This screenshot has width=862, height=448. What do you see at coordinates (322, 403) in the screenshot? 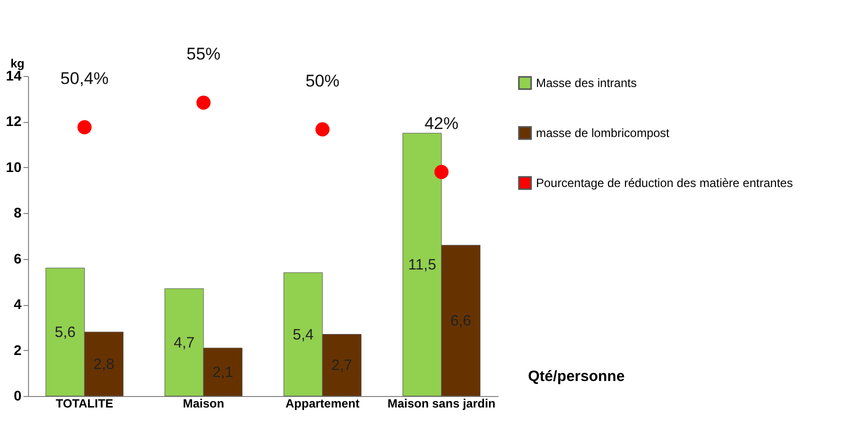
I see `x-tick-label: Appartement` at bounding box center [322, 403].